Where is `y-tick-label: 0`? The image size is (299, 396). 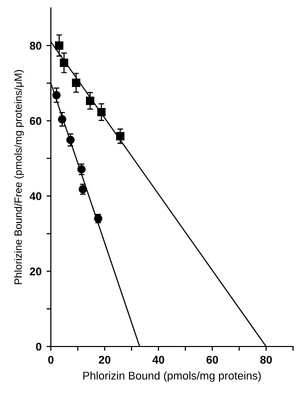
y-tick-label: 0 is located at coordinates (39, 346).